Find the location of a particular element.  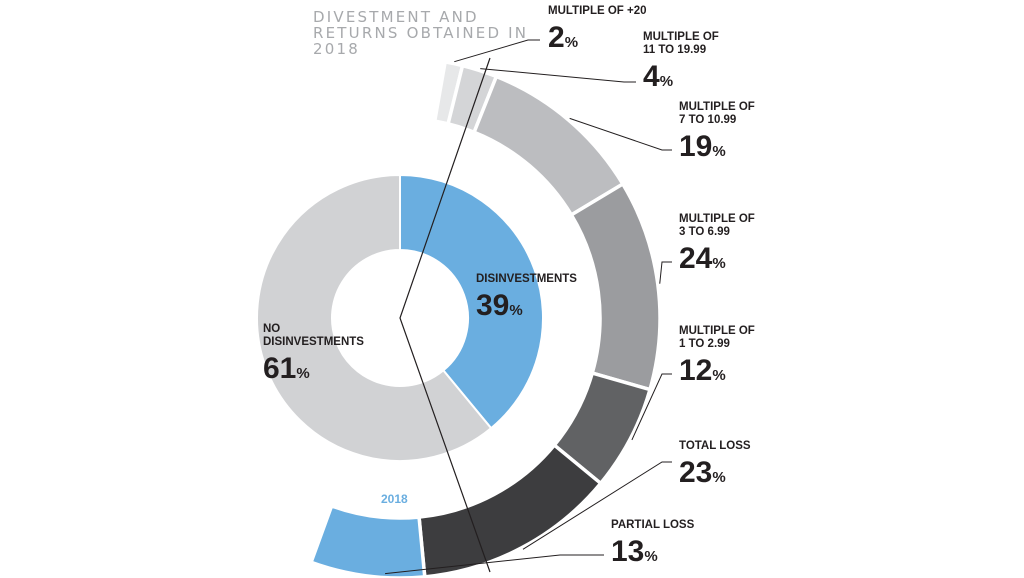

slice-label-outer-3: MULTIPLE OF is located at coordinates (717, 219).